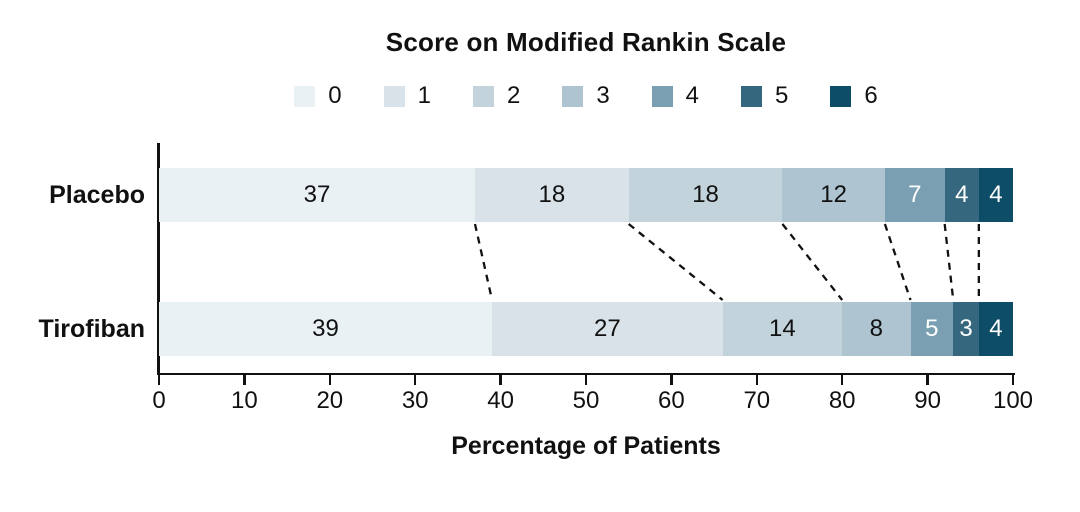 Image resolution: width=1080 pixels, height=512 pixels. What do you see at coordinates (782, 329) in the screenshot?
I see `bar-tirofiban-segment-score-2: 14` at bounding box center [782, 329].